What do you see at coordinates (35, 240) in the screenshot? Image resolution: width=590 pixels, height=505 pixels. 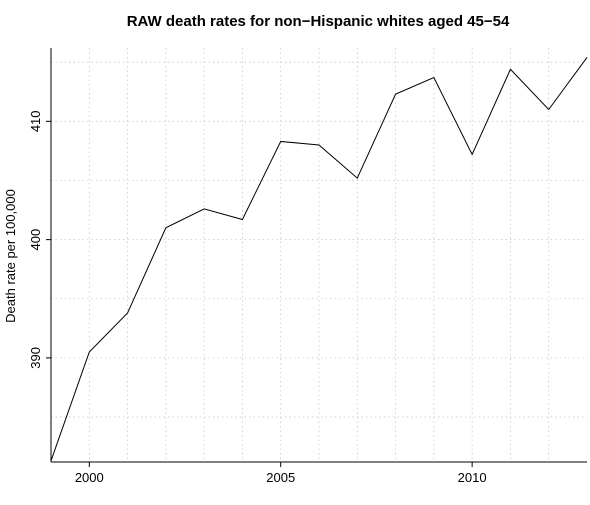 I see `y-tick-label: 400` at bounding box center [35, 240].